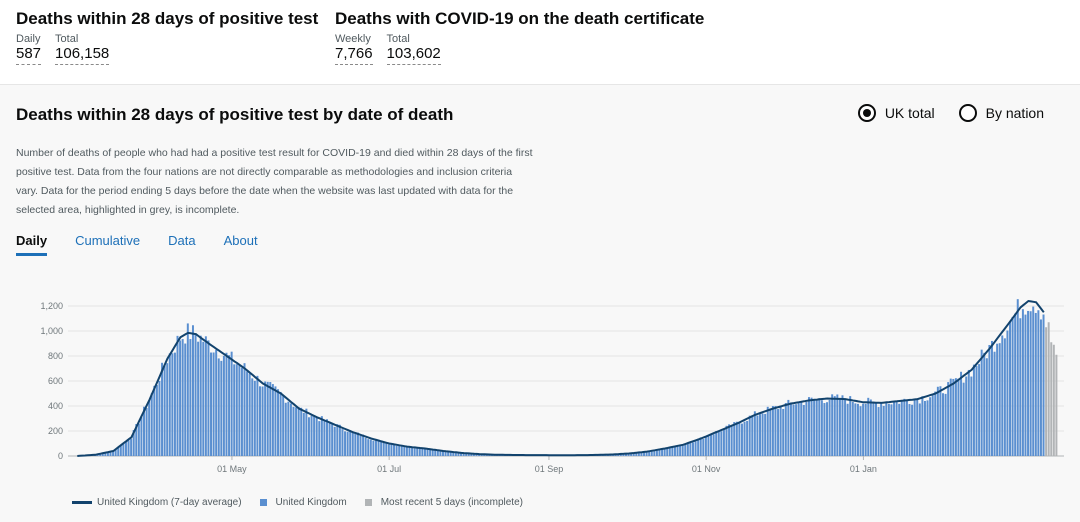 This screenshot has height=522, width=1080. I want to click on tab-data: Data, so click(182, 240).